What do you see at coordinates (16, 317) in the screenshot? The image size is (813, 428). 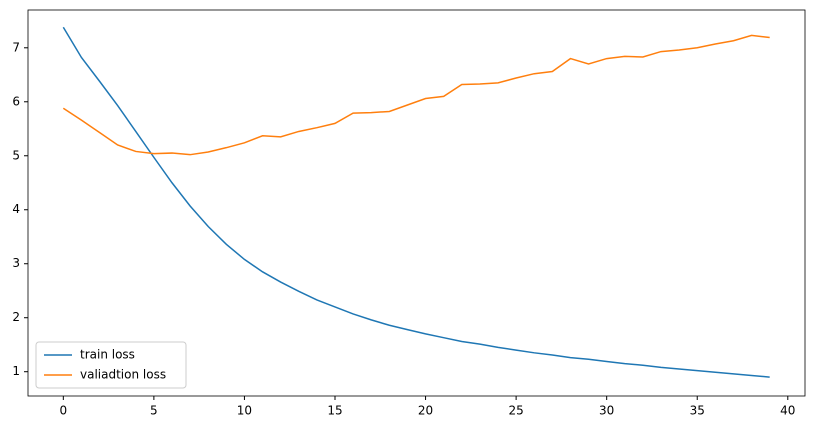 I see `y-tick-label: 2` at bounding box center [16, 317].